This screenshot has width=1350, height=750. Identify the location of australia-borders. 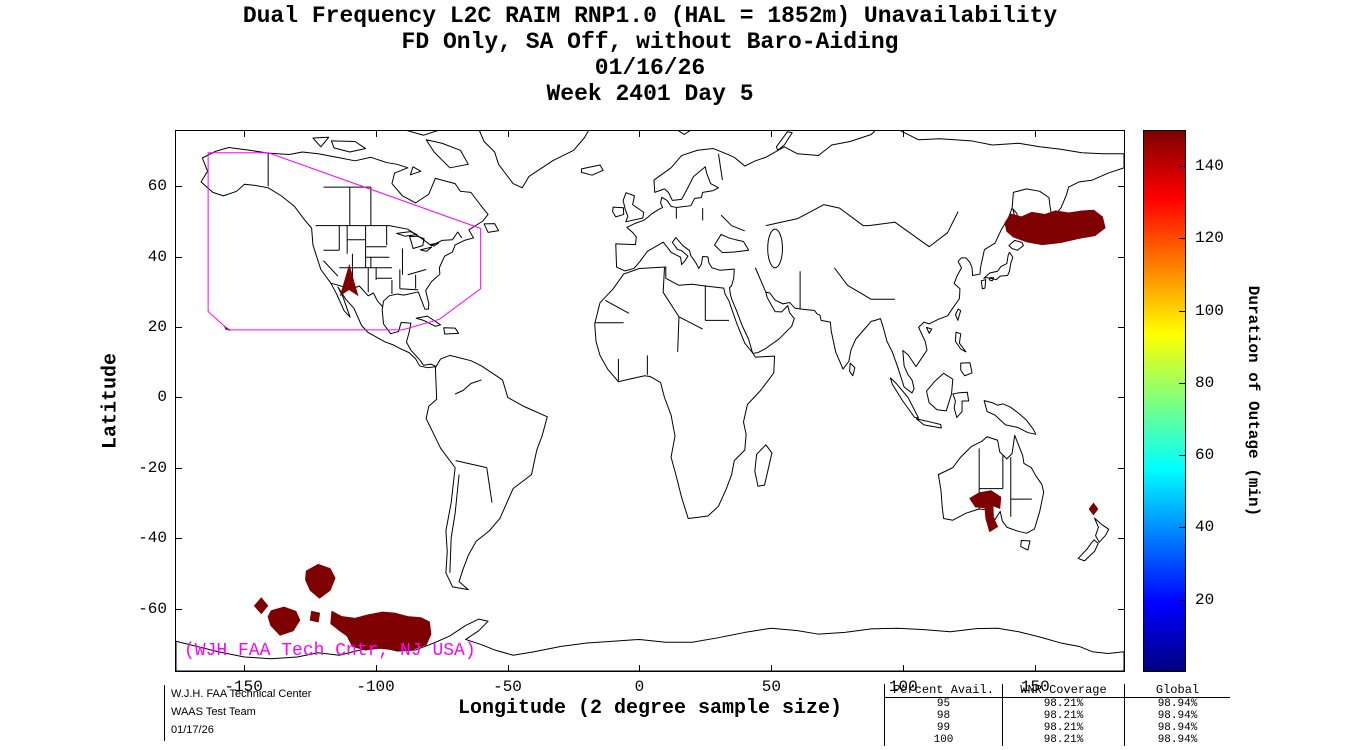
(1005, 482).